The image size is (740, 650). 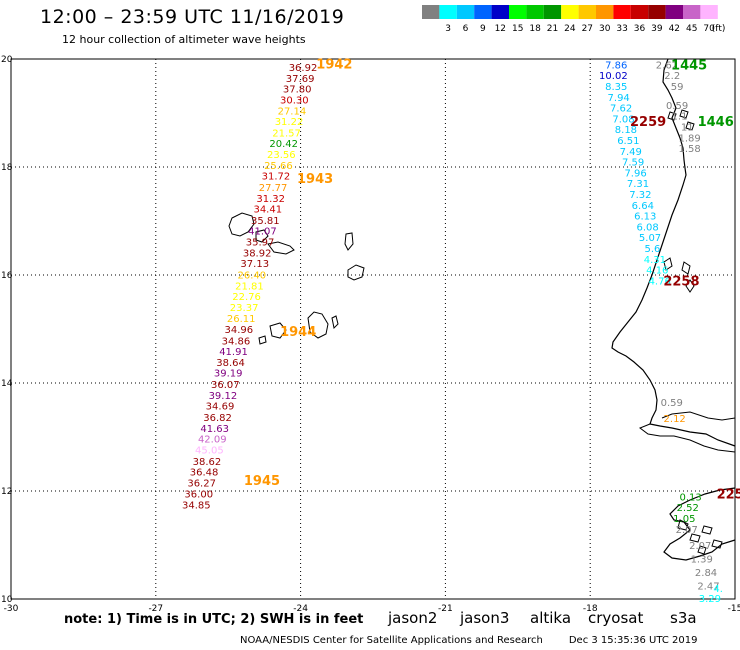 I want to click on wave-height-value: 36.07, so click(x=225, y=385).